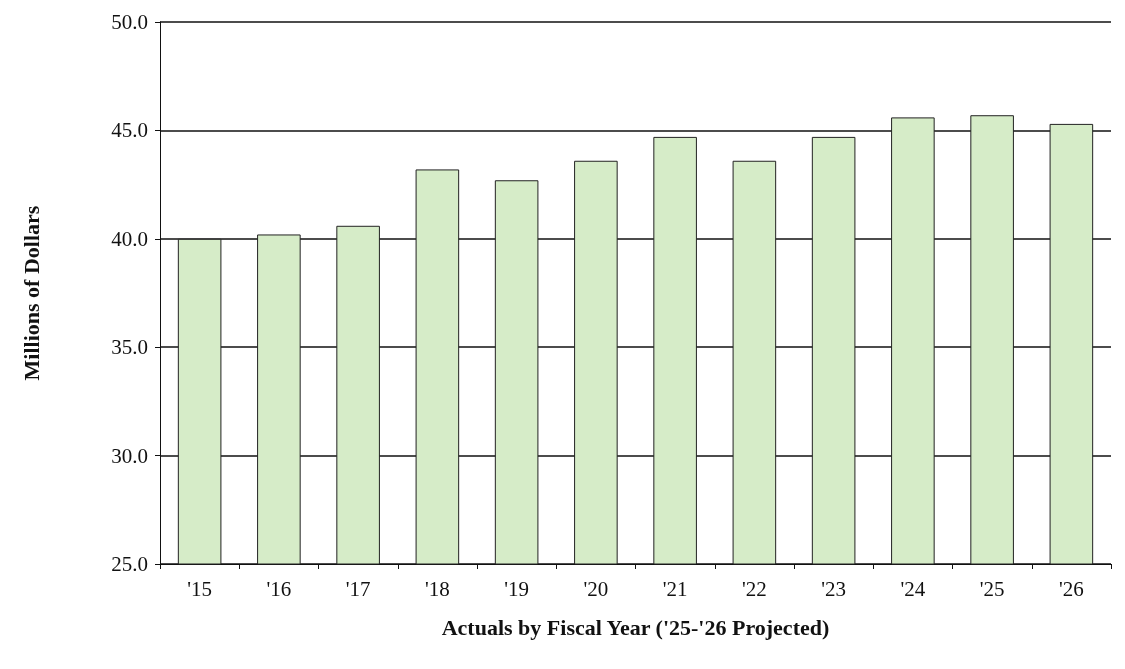 The image size is (1125, 669). I want to click on x-tick-label: '26, so click(1071, 588).